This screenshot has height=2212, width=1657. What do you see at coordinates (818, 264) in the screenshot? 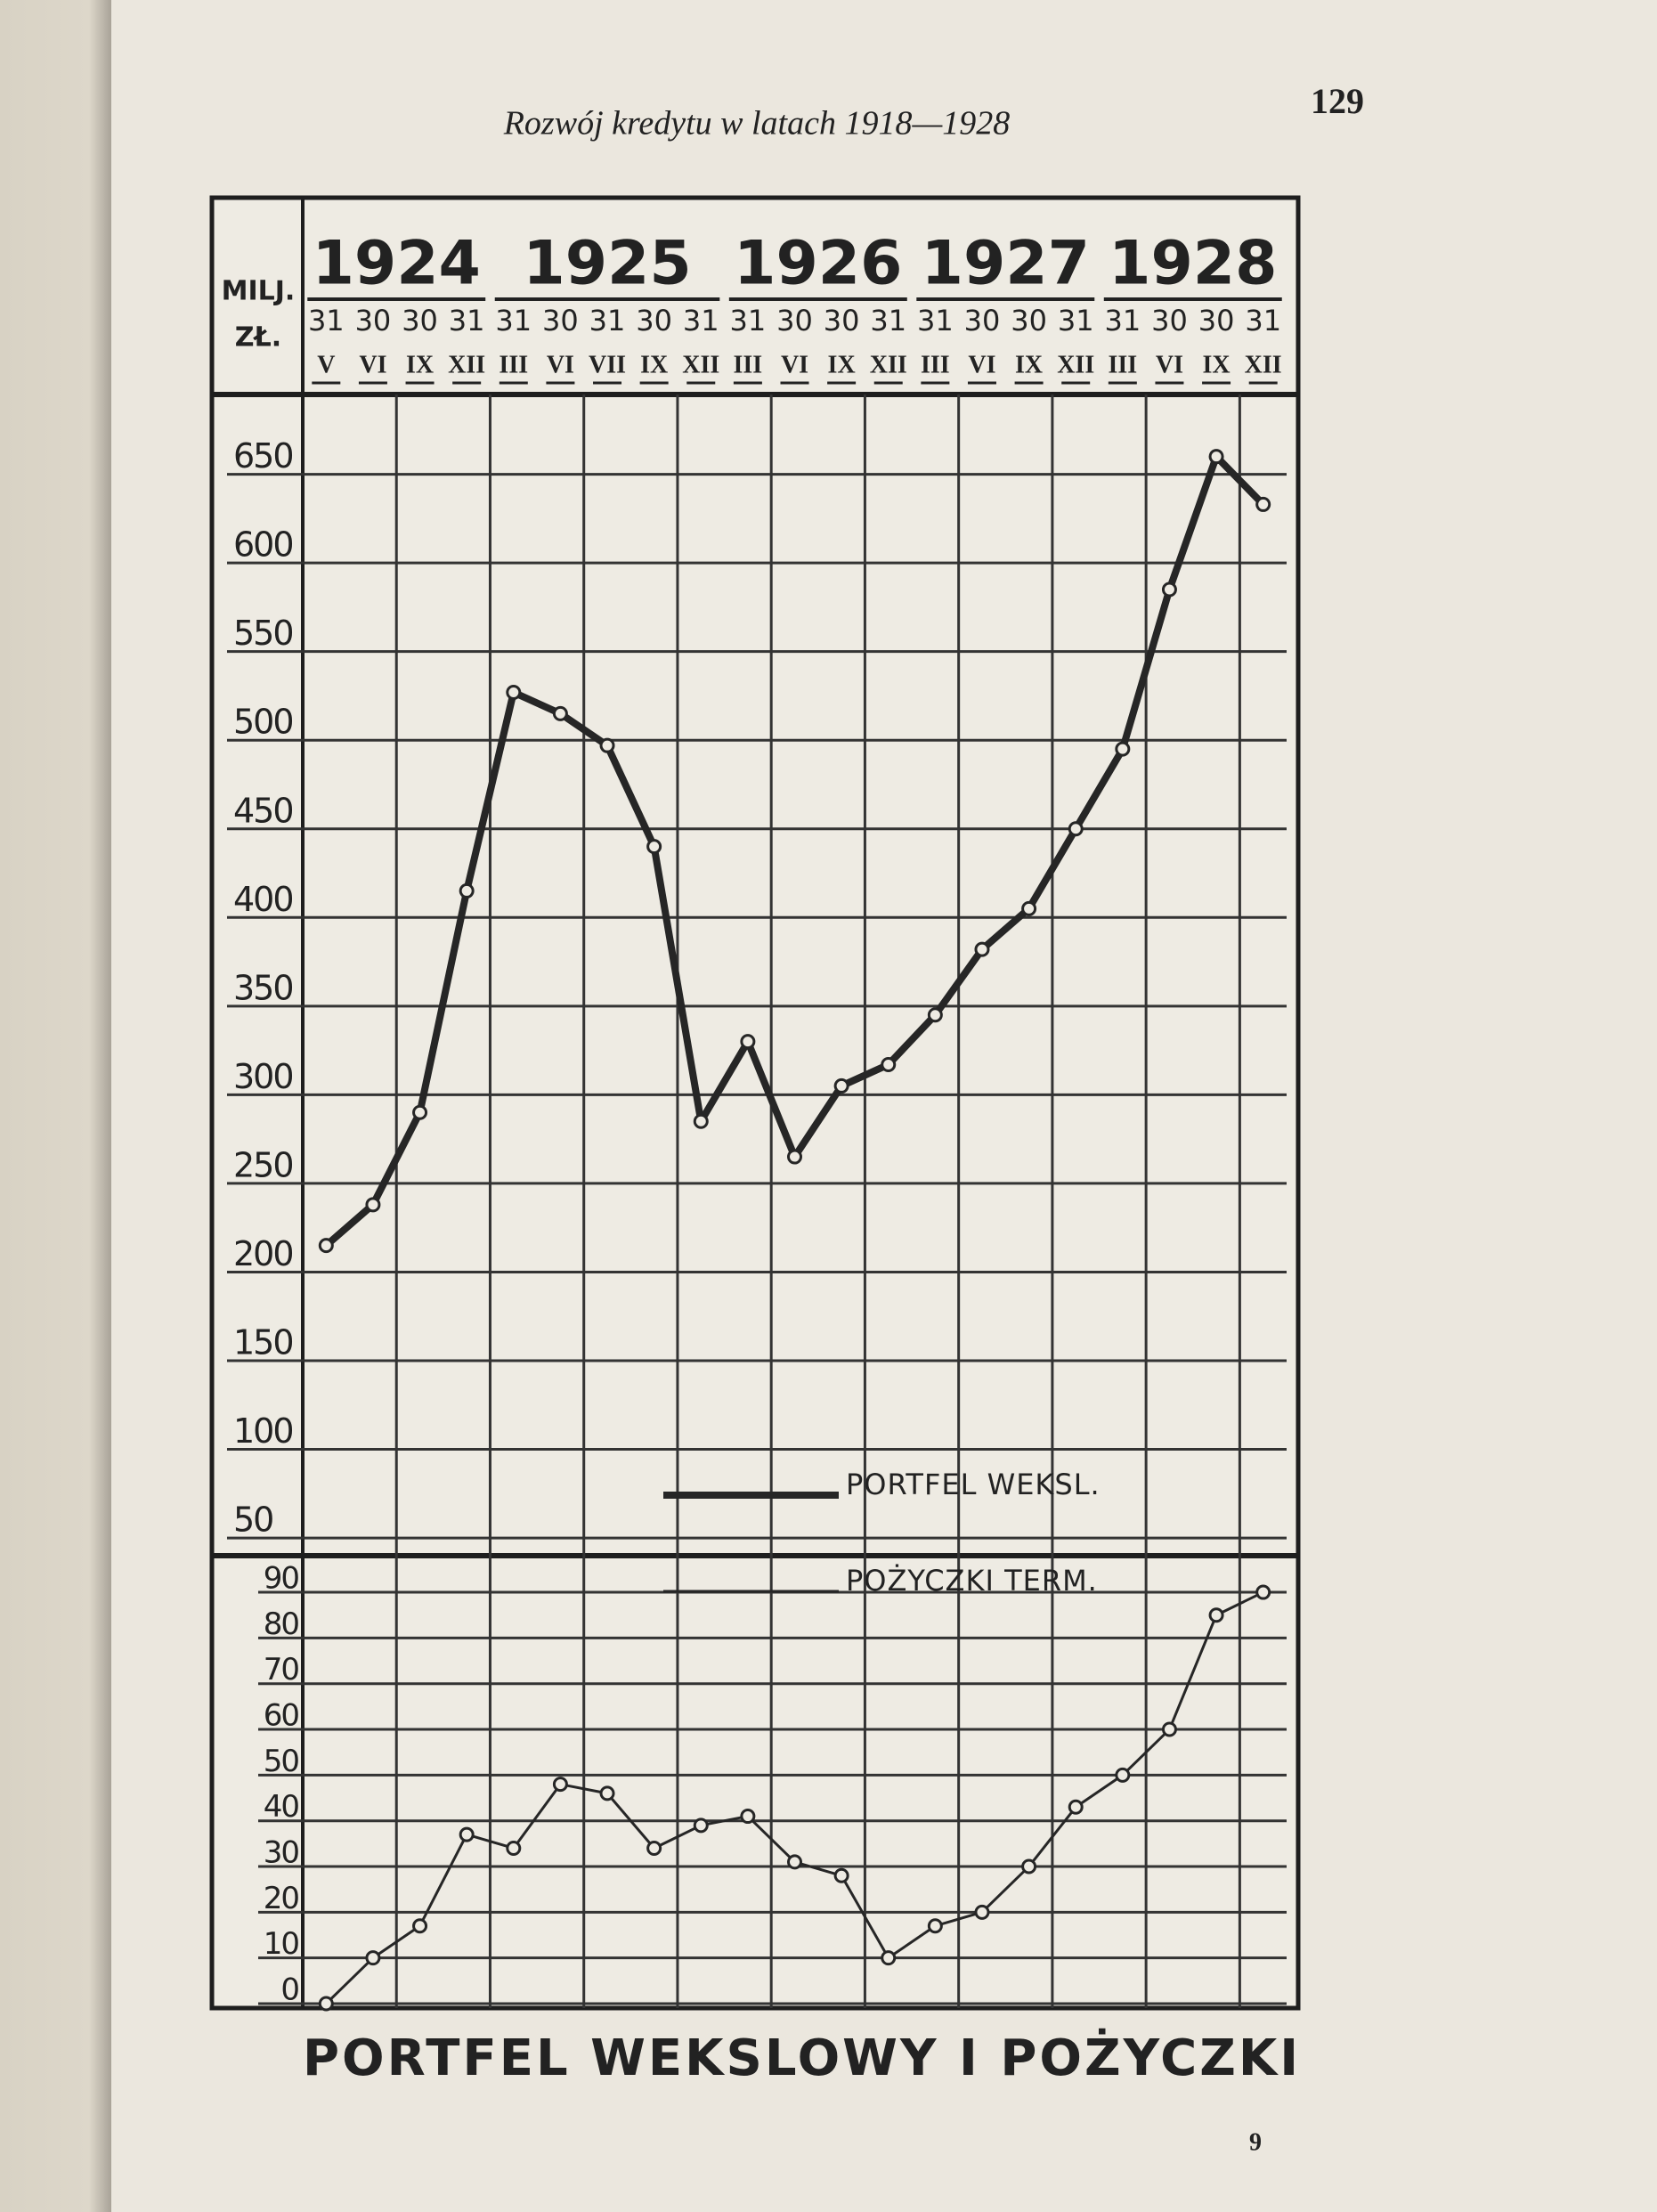
I see `year-label: 1926` at bounding box center [818, 264].